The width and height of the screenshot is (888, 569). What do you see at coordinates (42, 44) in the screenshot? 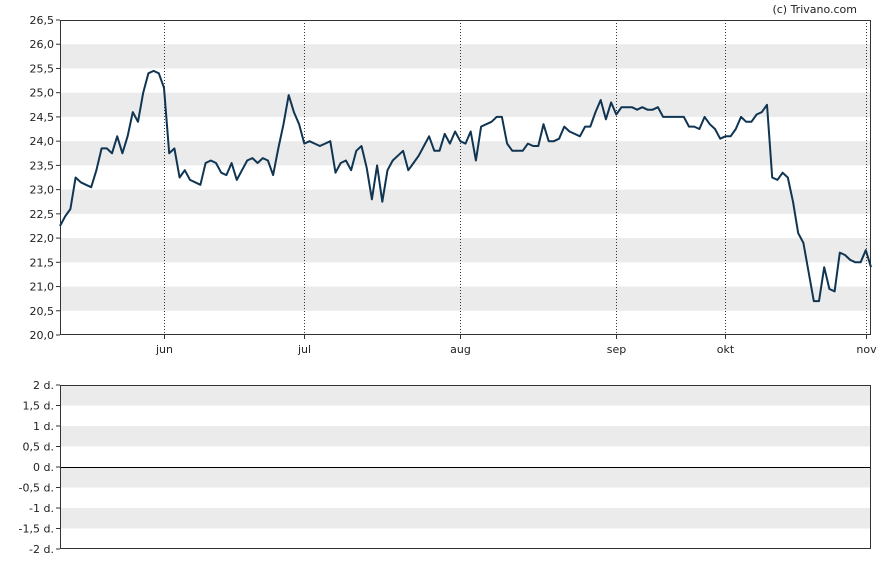
I see `y-tick-label: 26,0` at bounding box center [42, 44].